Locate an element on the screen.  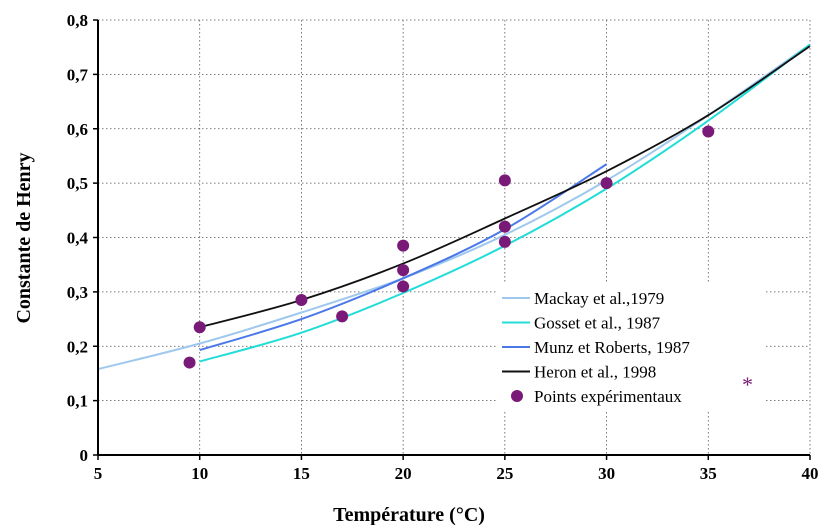
y-tick-label: 0,2 is located at coordinates (77, 346).